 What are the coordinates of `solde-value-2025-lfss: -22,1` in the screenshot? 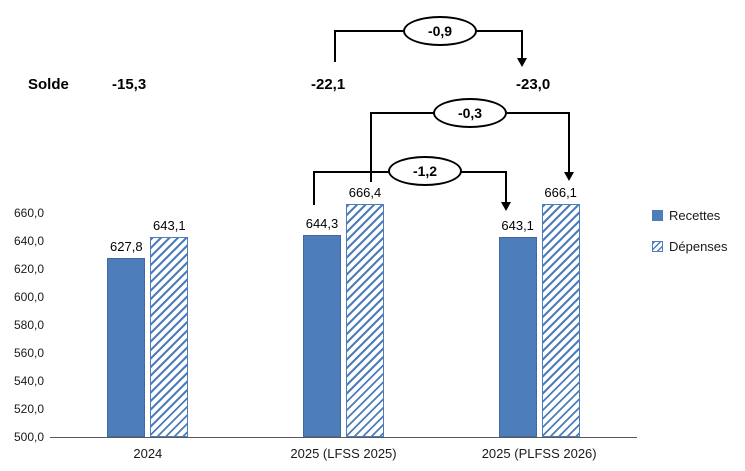 It's located at (328, 84).